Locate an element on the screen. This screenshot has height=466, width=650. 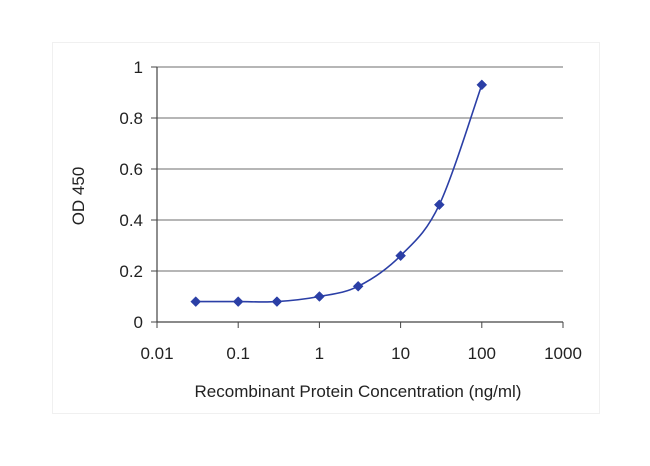
x-tick-label: 0.1 is located at coordinates (238, 353).